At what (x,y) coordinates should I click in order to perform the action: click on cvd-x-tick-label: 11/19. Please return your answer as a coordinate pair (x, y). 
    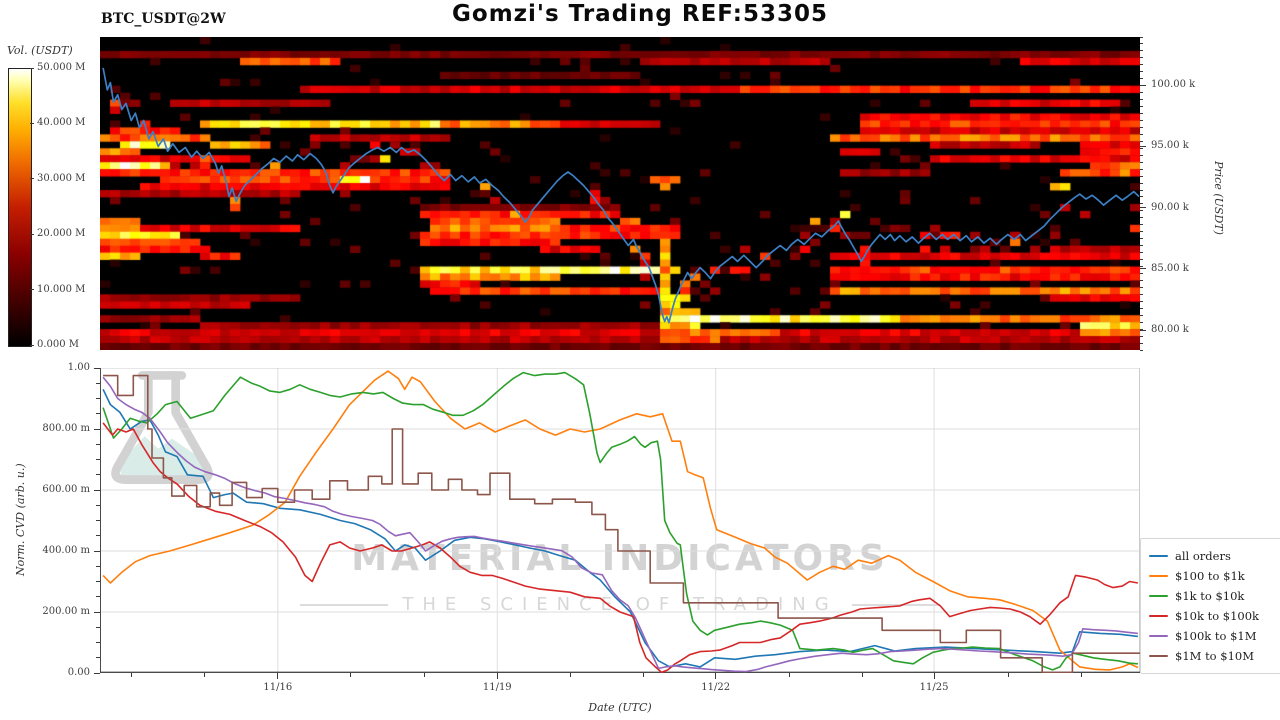
    Looking at the image, I should click on (497, 687).